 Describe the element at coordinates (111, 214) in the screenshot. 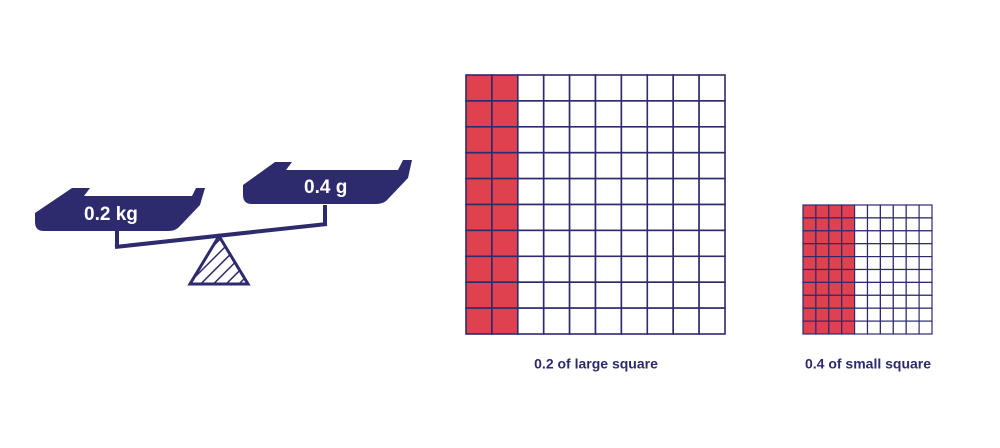

I see `left-pan-label: 0.2 kg` at that location.